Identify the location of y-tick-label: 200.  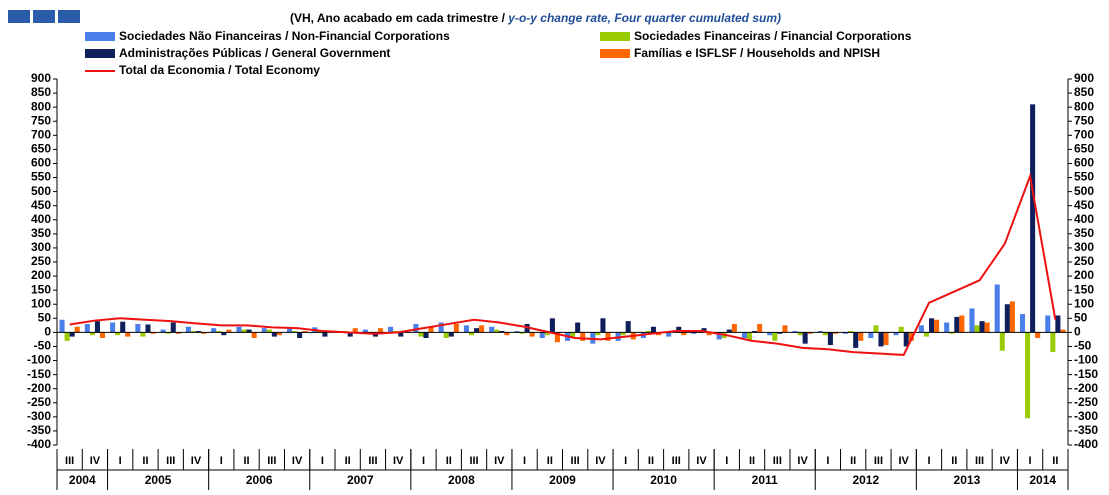
(41, 275).